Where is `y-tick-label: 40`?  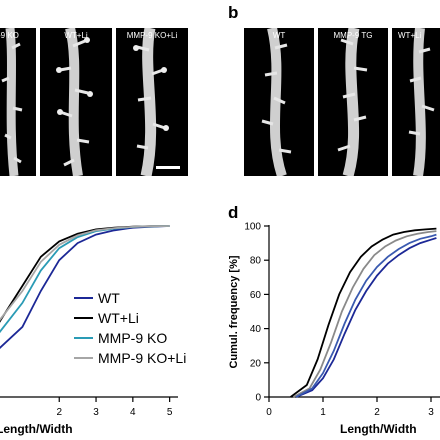
y-tick-label: 40 is located at coordinates (256, 329).